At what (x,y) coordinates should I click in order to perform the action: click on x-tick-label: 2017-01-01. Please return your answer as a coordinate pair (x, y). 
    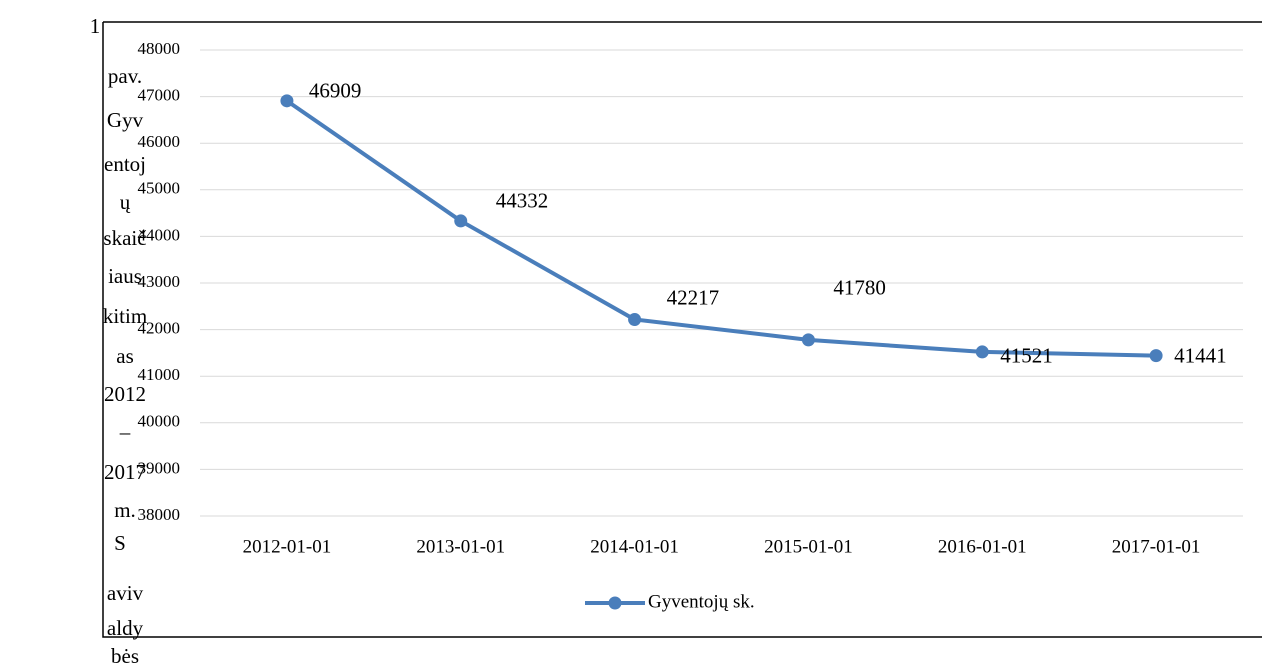
    Looking at the image, I should click on (1156, 546).